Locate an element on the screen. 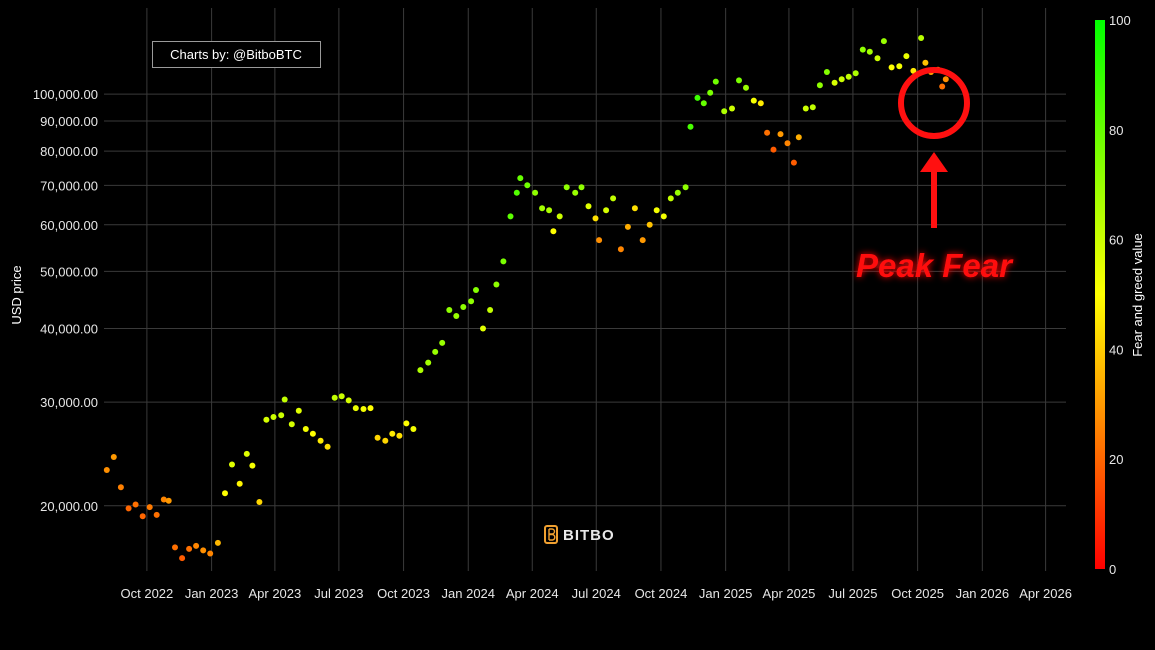 The height and width of the screenshot is (650, 1155). colorbar-tick-label: 20 is located at coordinates (1116, 459).